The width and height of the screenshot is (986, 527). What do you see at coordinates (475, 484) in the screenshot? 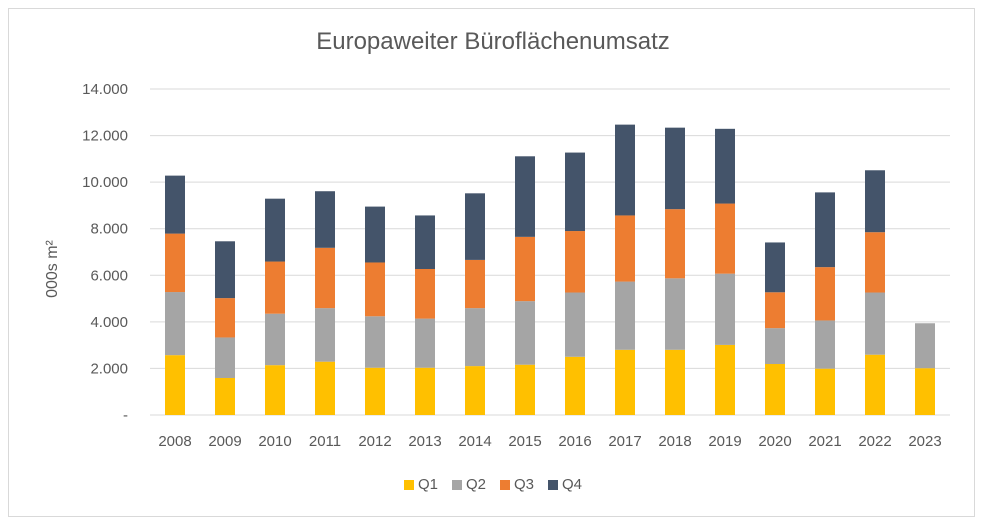
I see `legend-label: Q2` at bounding box center [475, 484].